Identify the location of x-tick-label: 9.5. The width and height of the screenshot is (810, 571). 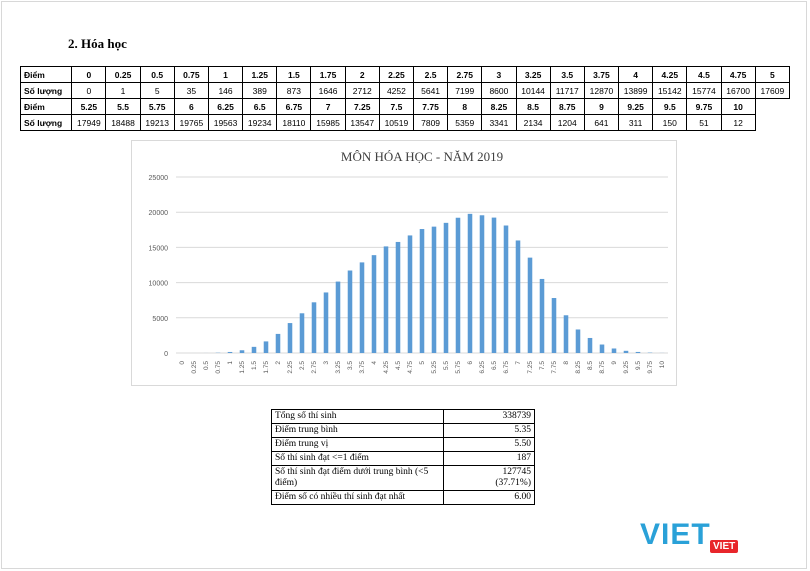
(638, 365).